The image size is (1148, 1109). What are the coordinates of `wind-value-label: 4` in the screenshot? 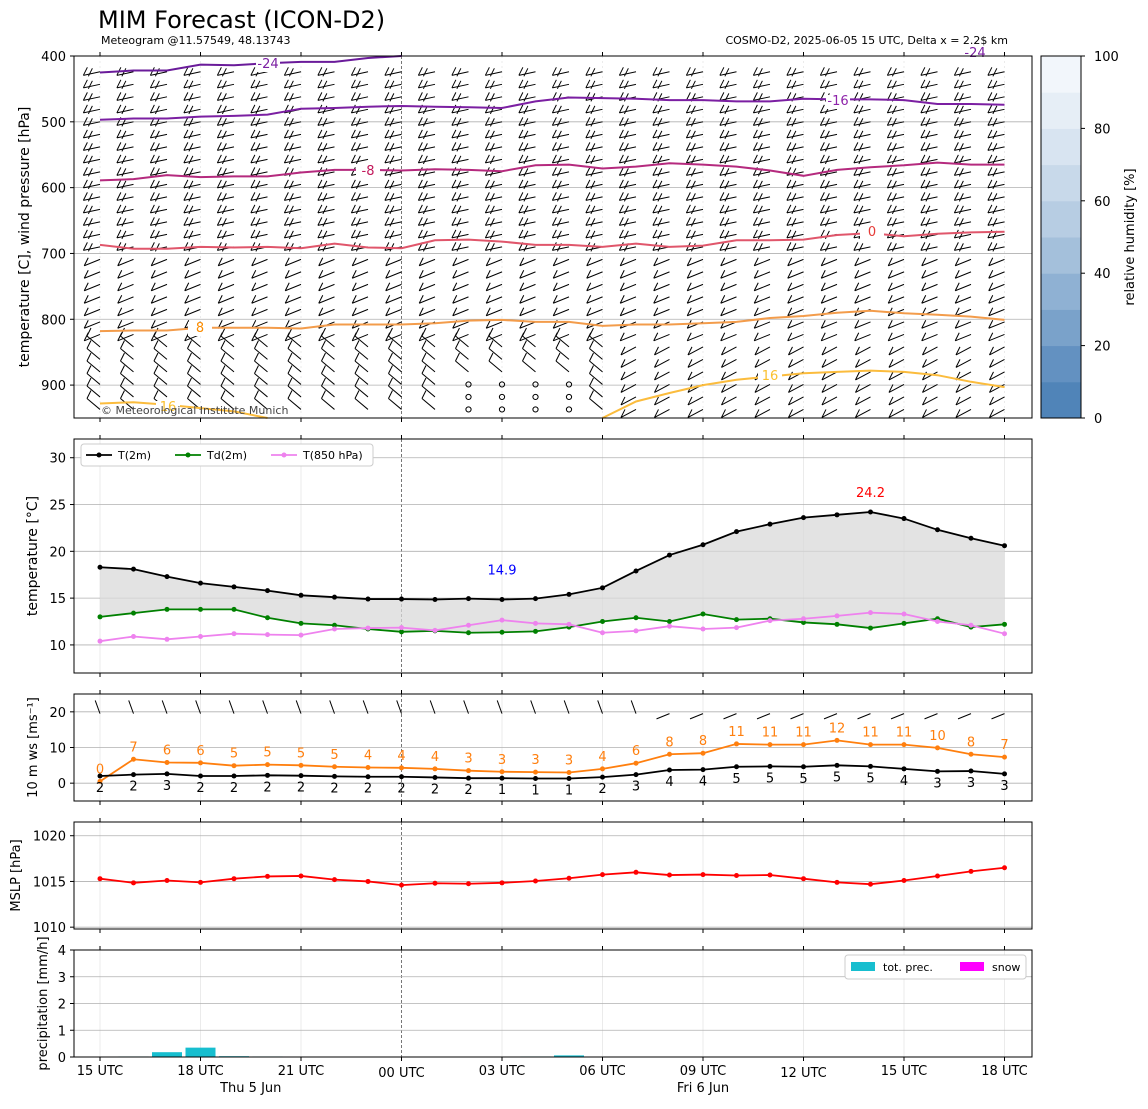 It's located at (401, 756).